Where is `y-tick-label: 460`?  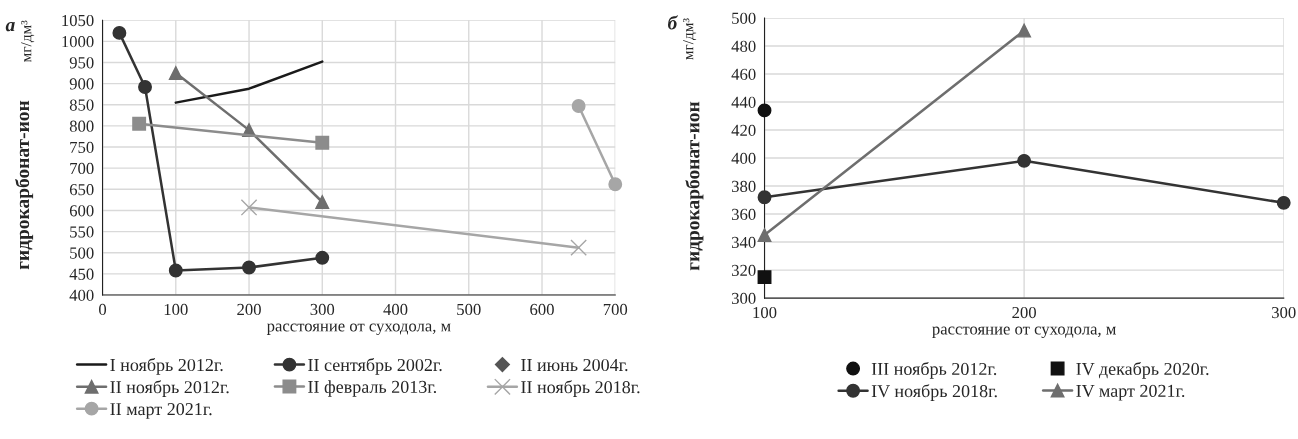 y-tick-label: 460 is located at coordinates (743, 74).